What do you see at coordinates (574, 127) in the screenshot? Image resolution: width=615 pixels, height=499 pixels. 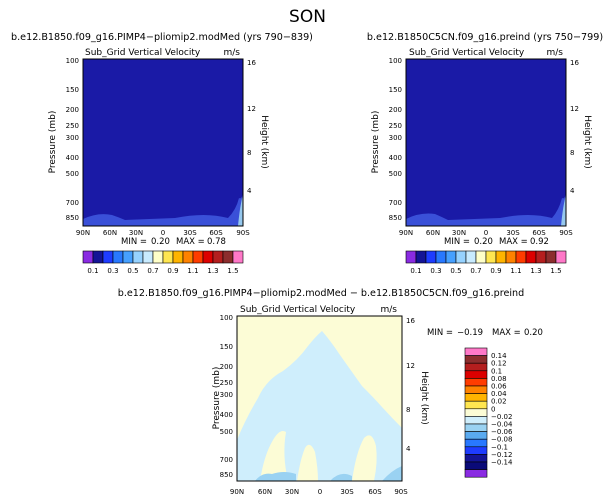 I see `panel-2-y-ticks-right: 16 12 8 4` at bounding box center [574, 127].